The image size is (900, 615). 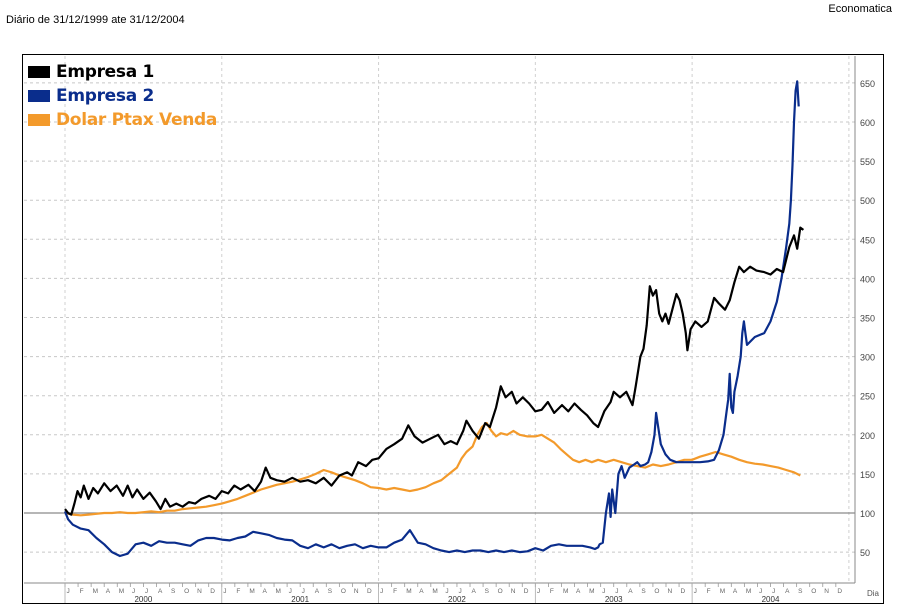 I want to click on y-tick-400: 400, so click(x=867, y=279).